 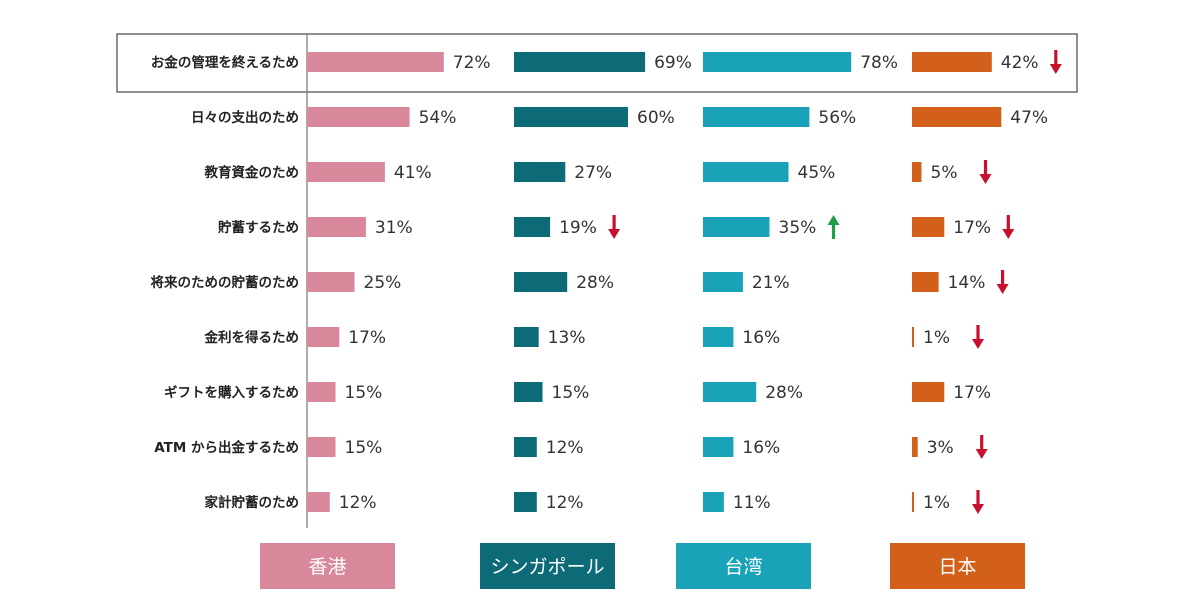 I want to click on category-label: 教育資金のため, so click(x=252, y=172).